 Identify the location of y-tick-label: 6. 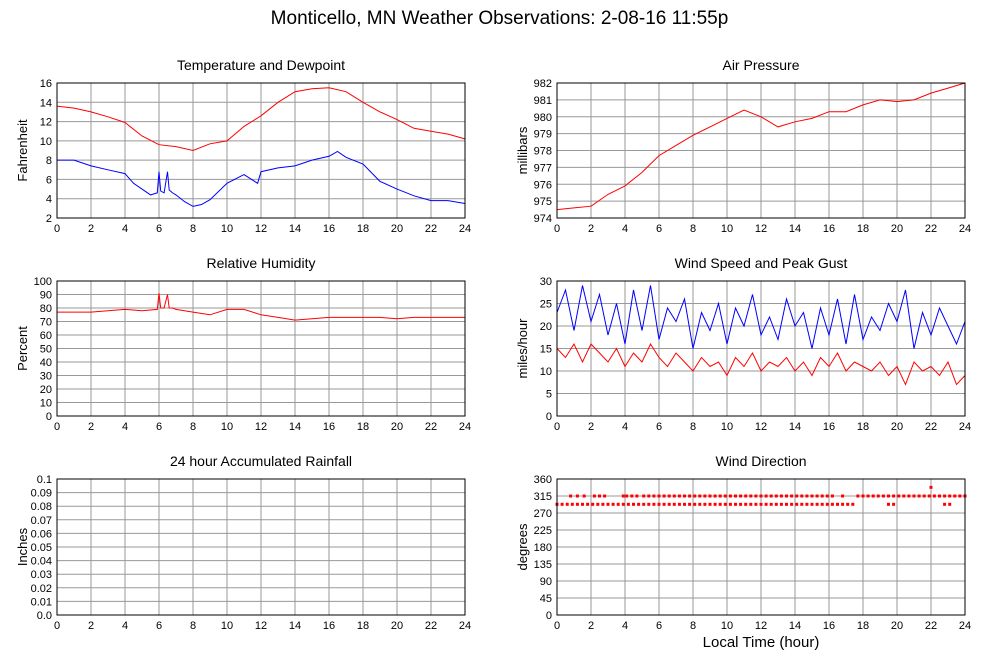
(49, 180).